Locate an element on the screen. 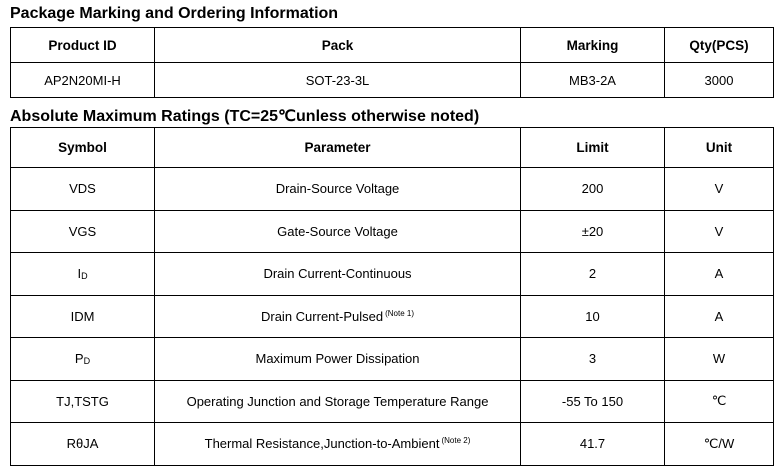 This screenshot has height=475, width=782. limit-cell: ±20 is located at coordinates (592, 231).